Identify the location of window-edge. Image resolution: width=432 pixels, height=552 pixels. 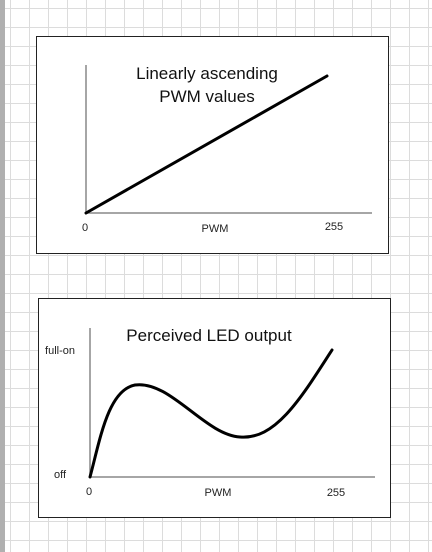
(2, 276).